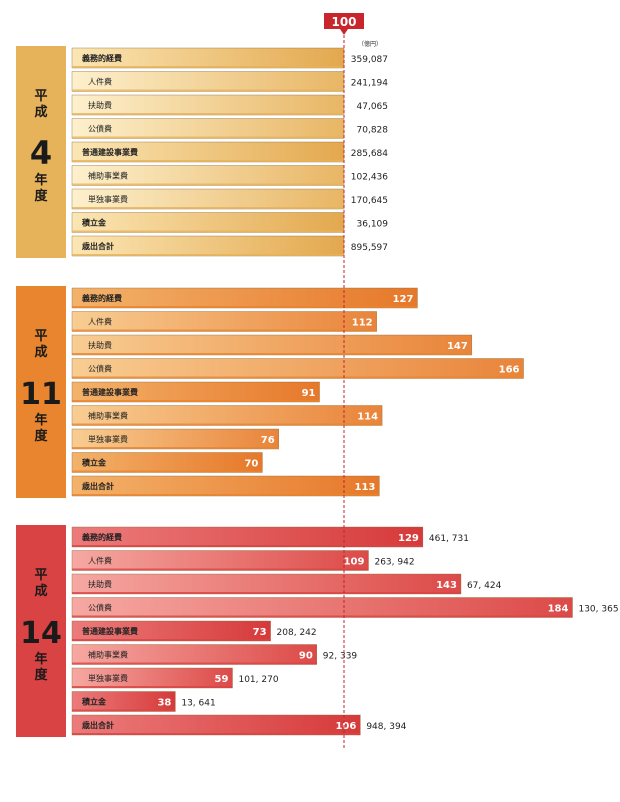 The image size is (620, 802). Describe the element at coordinates (394, 563) in the screenshot. I see `amount-label: 263, 942` at that location.